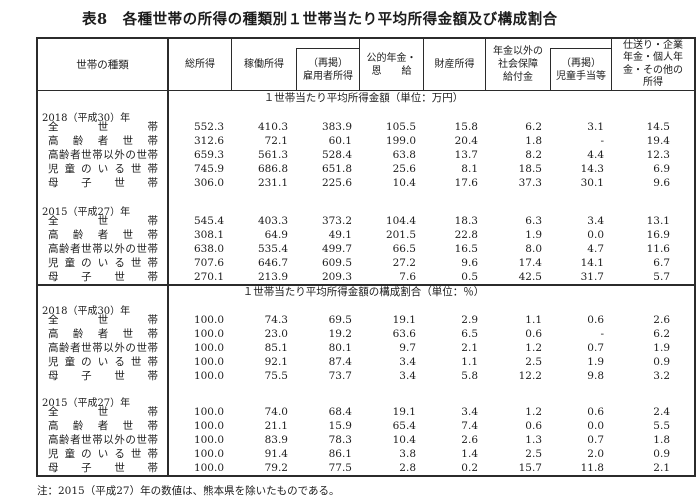 The image size is (700, 504). I want to click on value-cell: 2.5, so click(533, 454).